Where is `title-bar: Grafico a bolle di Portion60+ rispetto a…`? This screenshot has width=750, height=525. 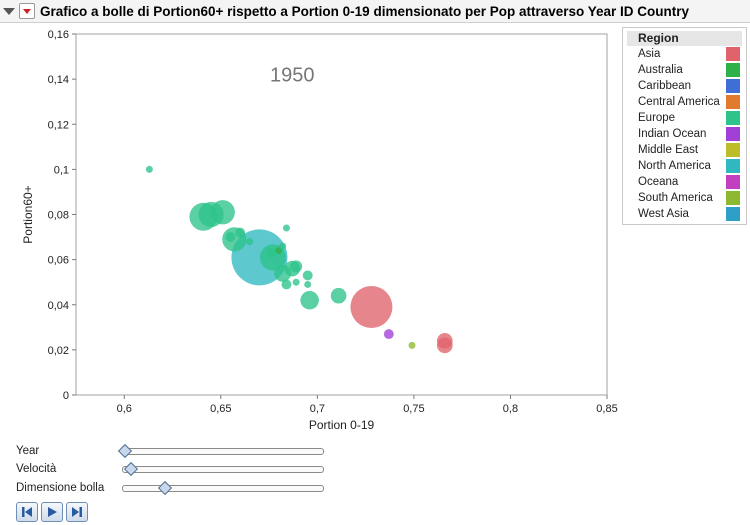 title-bar: Grafico a bolle di Portion60+ rispetto a… is located at coordinates (375, 11).